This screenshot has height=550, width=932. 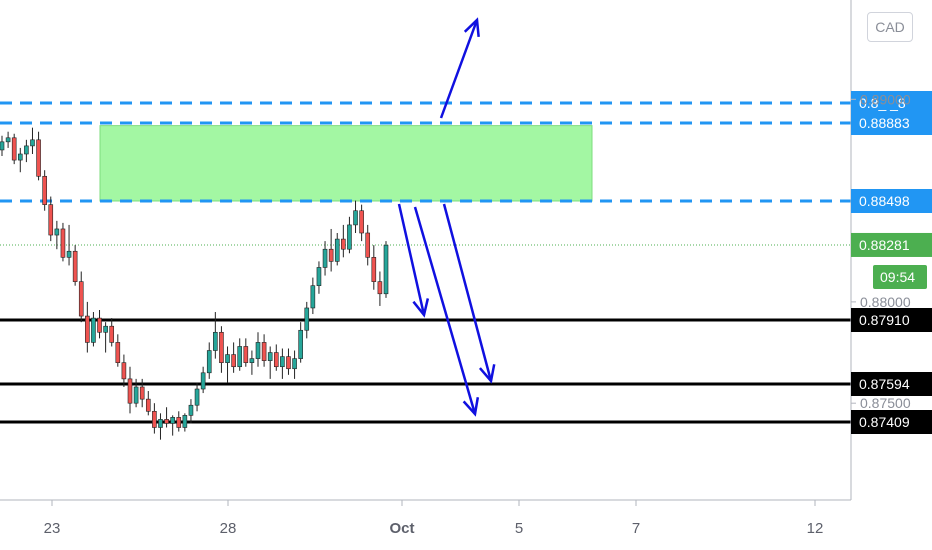 I want to click on level-price-label-5: 0.87409, so click(x=884, y=422).